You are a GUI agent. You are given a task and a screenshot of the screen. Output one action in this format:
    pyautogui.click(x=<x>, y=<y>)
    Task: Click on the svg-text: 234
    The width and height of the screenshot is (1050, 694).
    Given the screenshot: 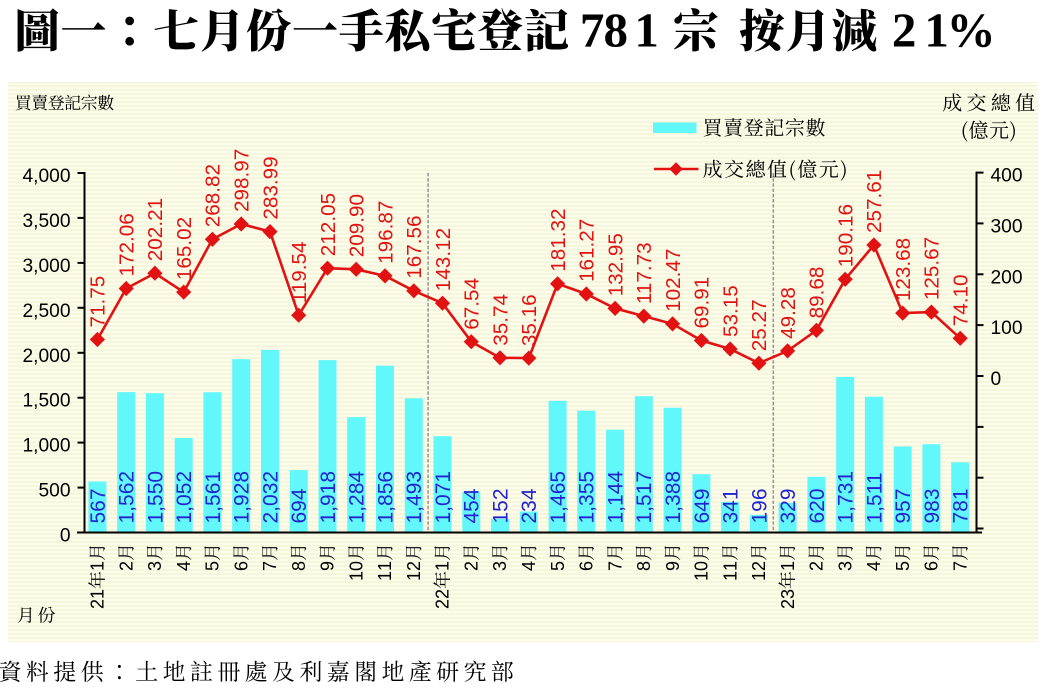 What is the action you would take?
    pyautogui.click(x=529, y=505)
    